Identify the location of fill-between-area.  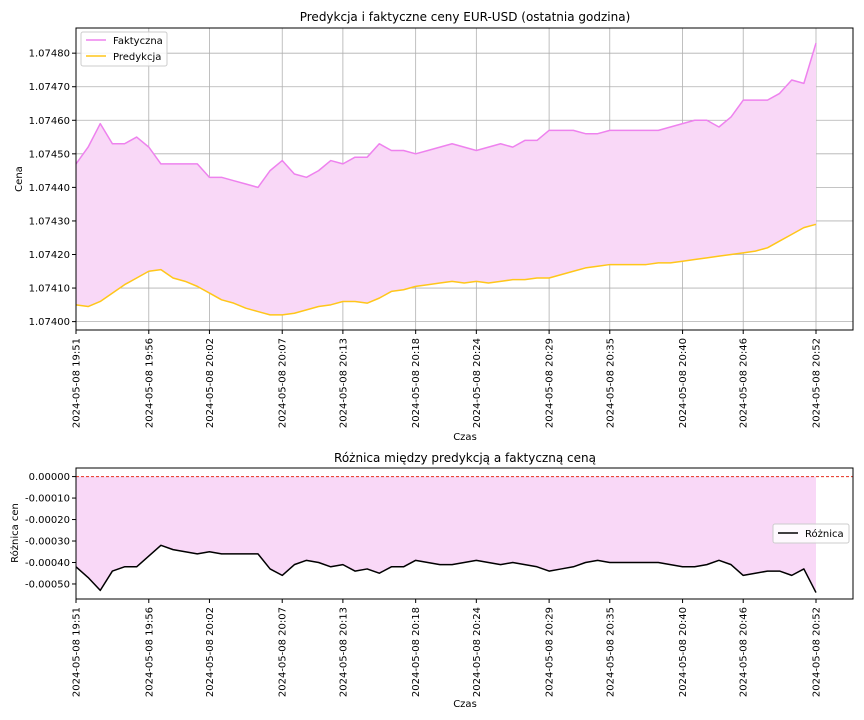
(446, 534).